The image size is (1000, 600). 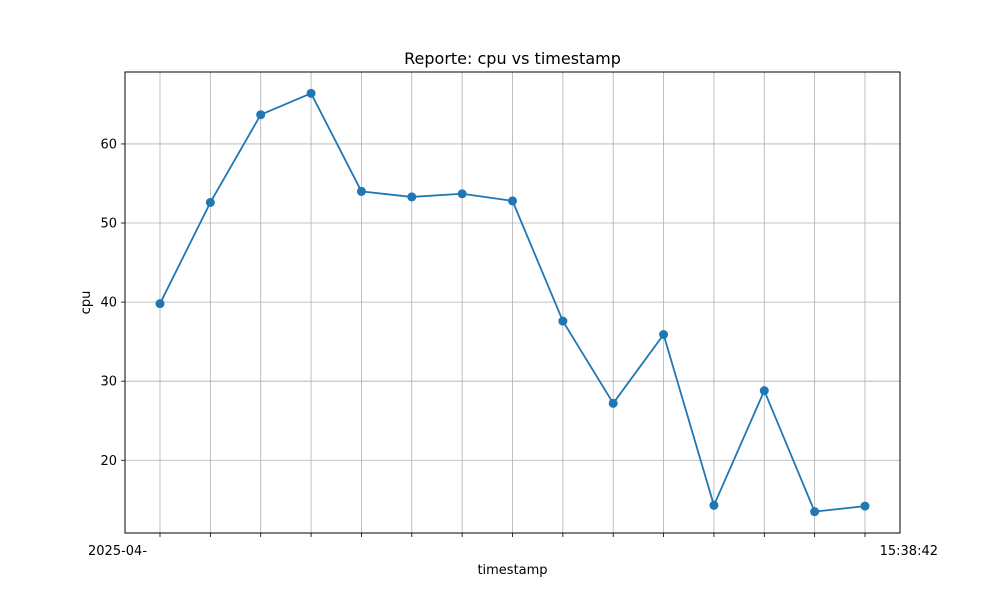 What do you see at coordinates (909, 551) in the screenshot?
I see `x-tick-label-last: 15:38:42` at bounding box center [909, 551].